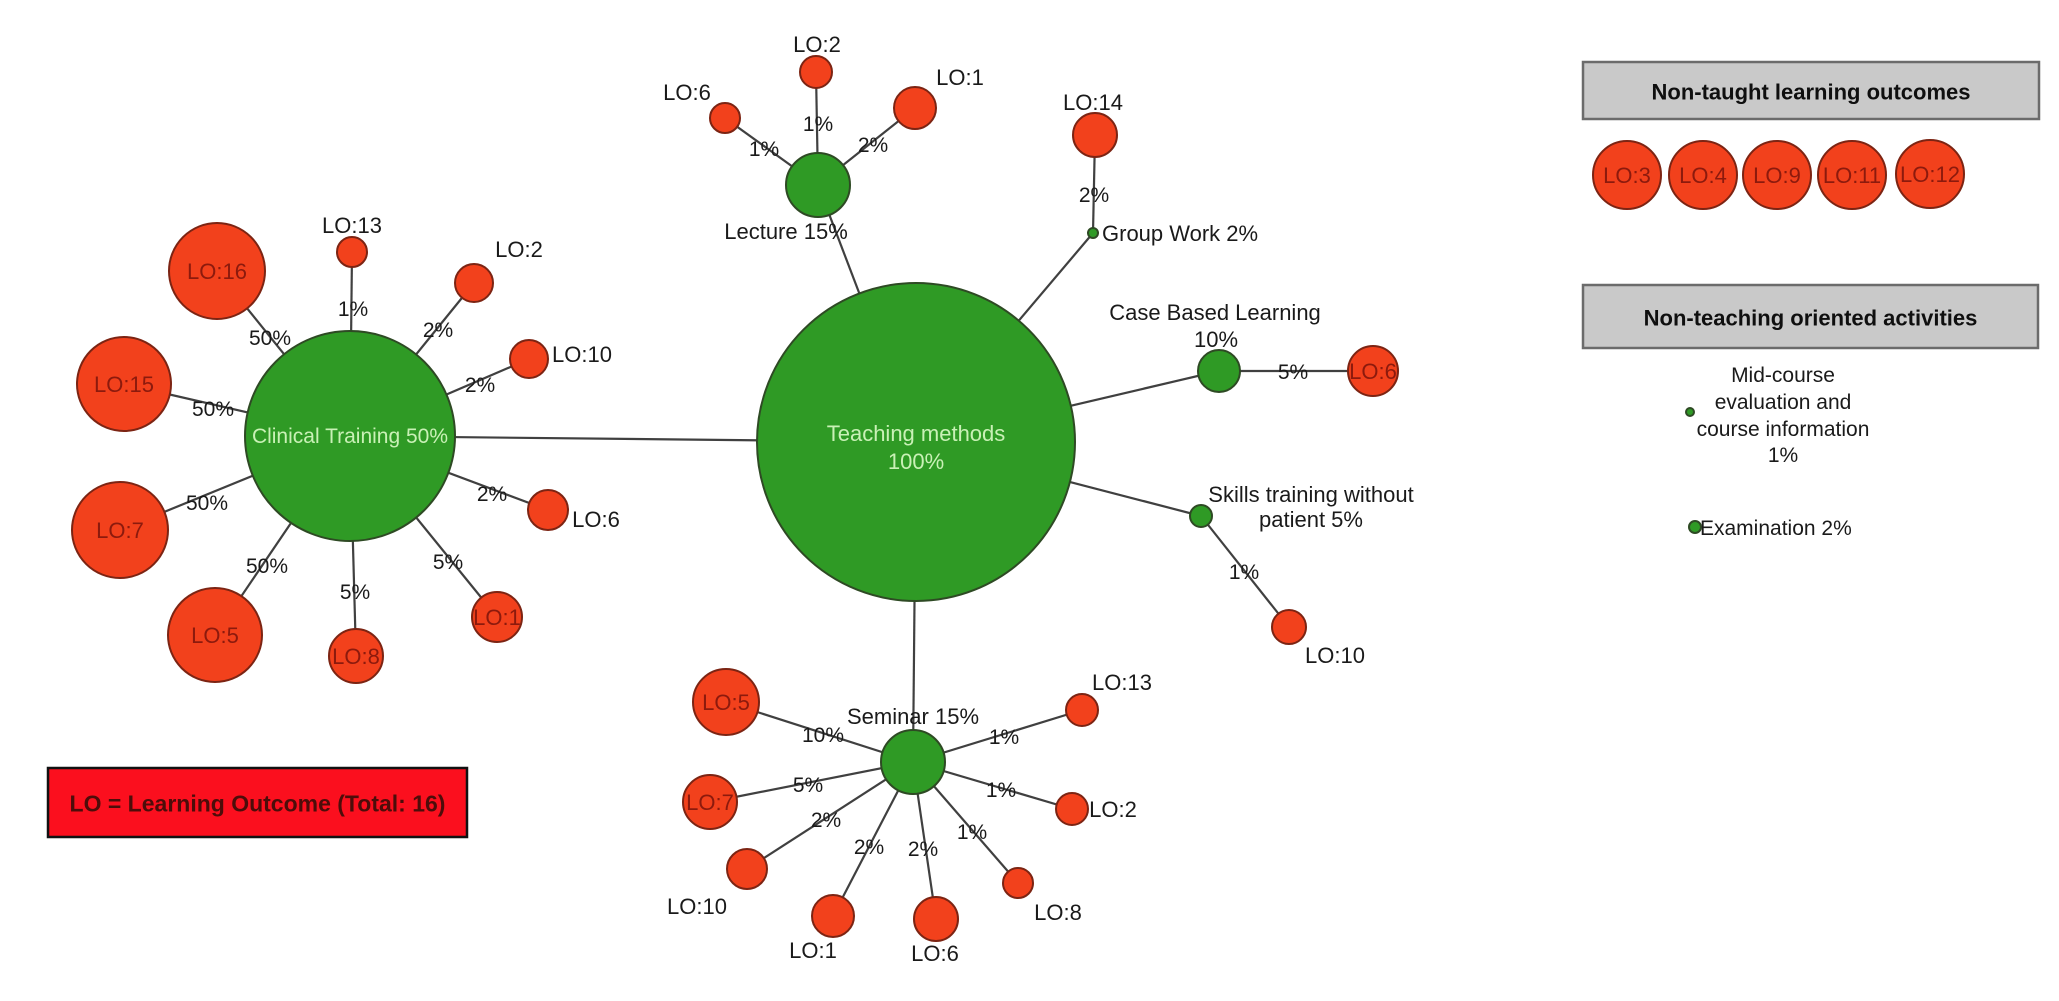 The width and height of the screenshot is (2059, 1001). I want to click on examination-dot-node, so click(1695, 527).